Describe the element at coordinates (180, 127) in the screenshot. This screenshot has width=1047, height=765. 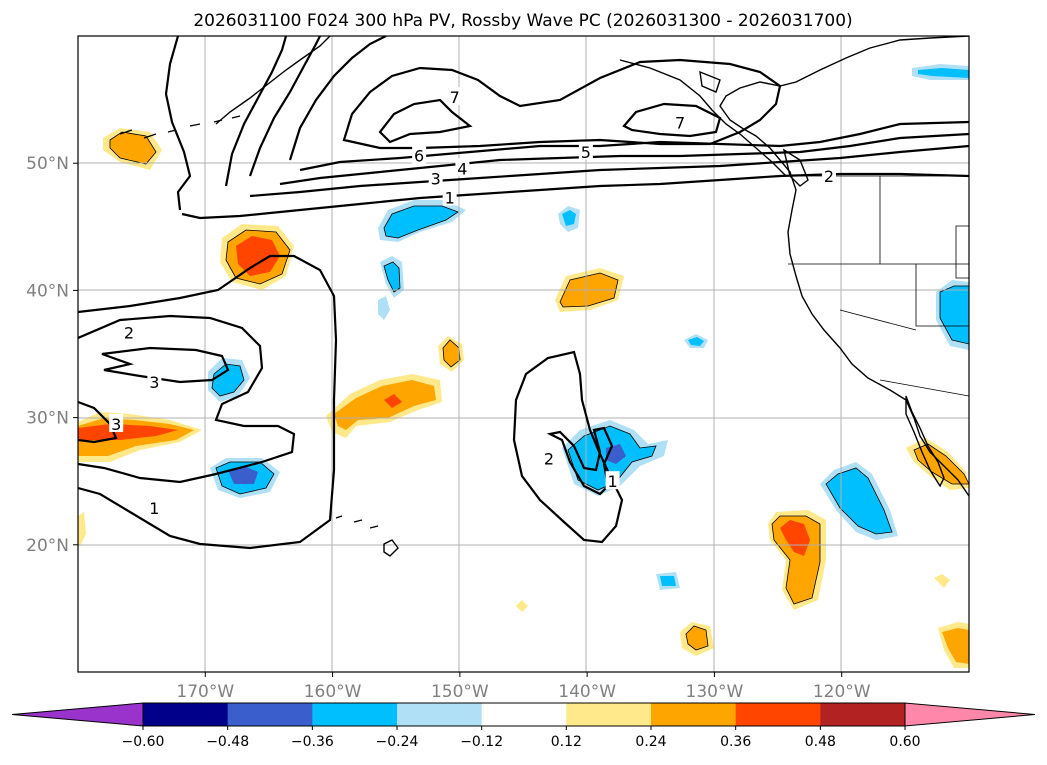
I see `aleutian-islands` at that location.